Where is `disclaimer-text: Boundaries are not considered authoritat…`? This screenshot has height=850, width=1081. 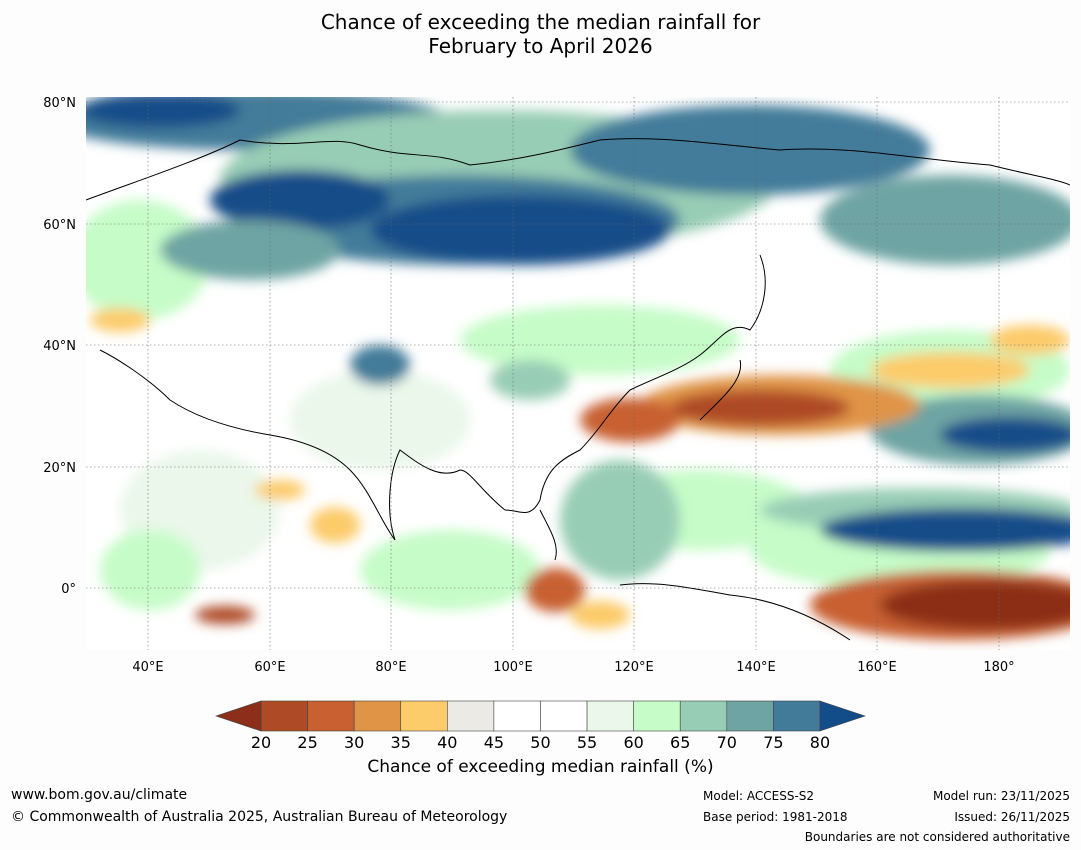
disclaimer-text: Boundaries are not considered authoritat… is located at coordinates (937, 837).